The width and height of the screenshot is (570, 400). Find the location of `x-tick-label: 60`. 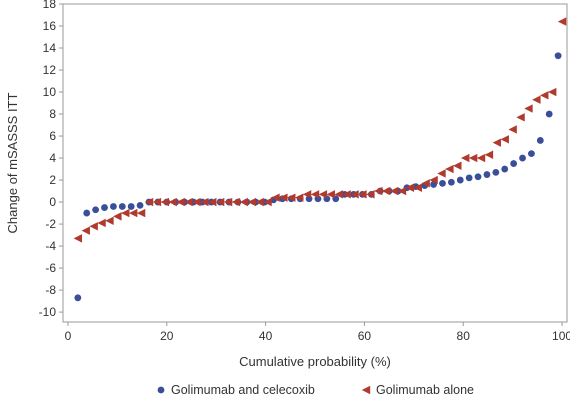

x-tick-label: 60 is located at coordinates (365, 336).